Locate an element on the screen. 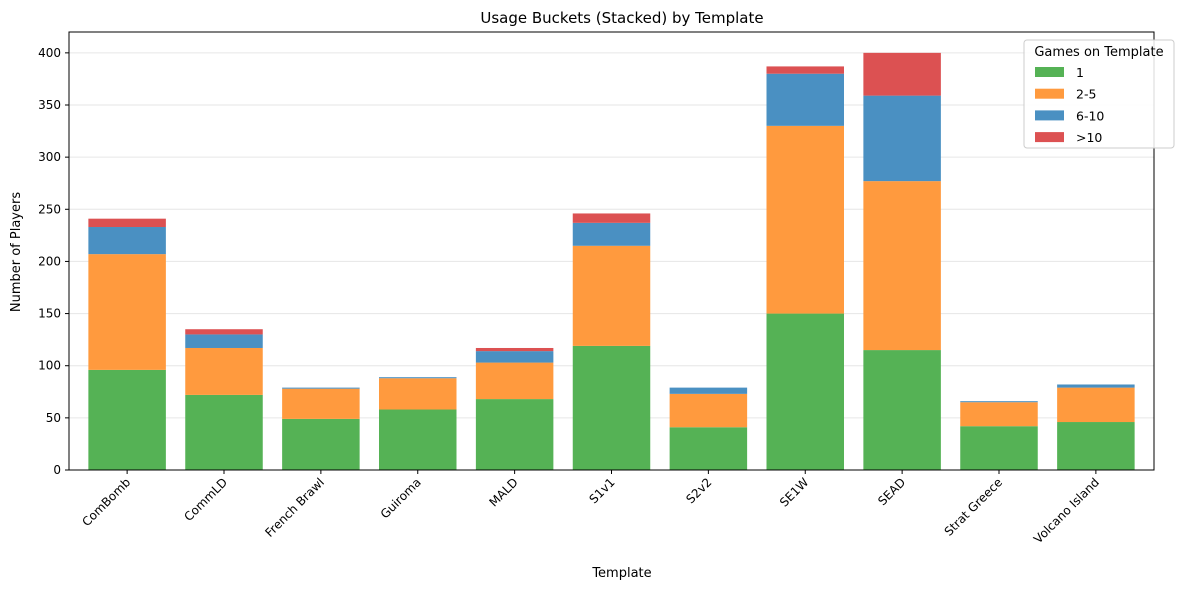 The height and width of the screenshot is (594, 1189). x-tick-label: CommLD is located at coordinates (205, 499).